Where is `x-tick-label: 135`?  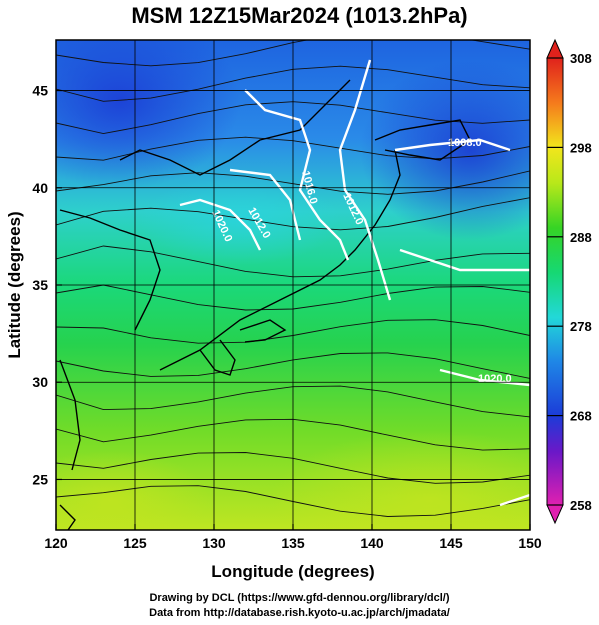
x-tick-label: 135 is located at coordinates (293, 543).